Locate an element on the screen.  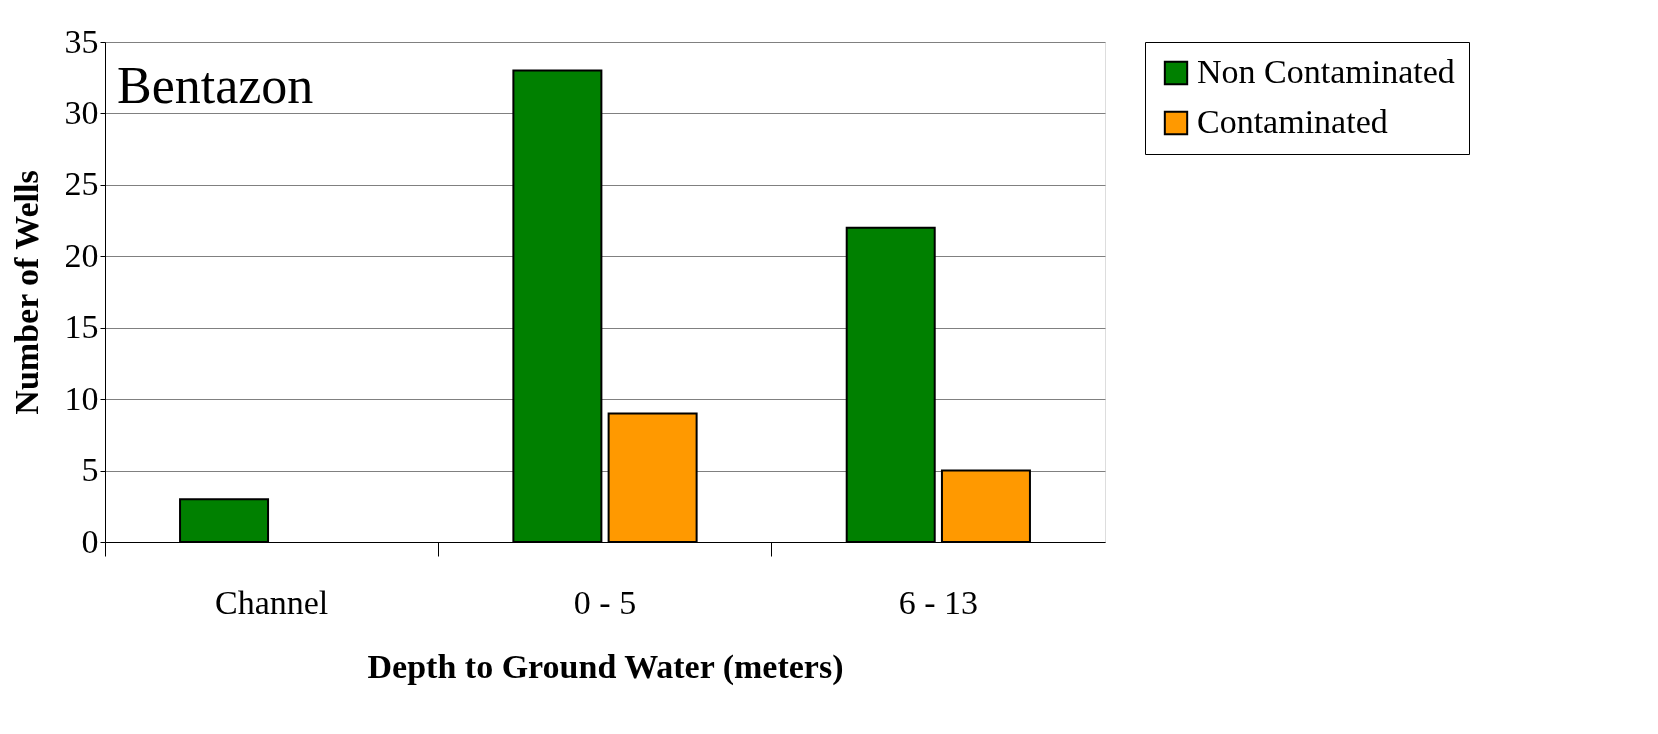
x-tick-label: 6 - 13 is located at coordinates (938, 602).